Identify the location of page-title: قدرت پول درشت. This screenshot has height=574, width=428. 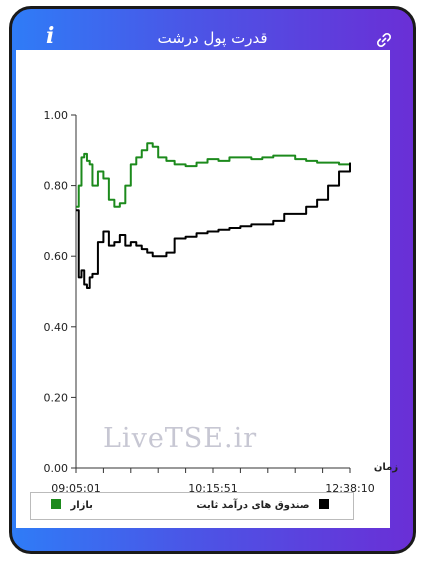
(212, 38).